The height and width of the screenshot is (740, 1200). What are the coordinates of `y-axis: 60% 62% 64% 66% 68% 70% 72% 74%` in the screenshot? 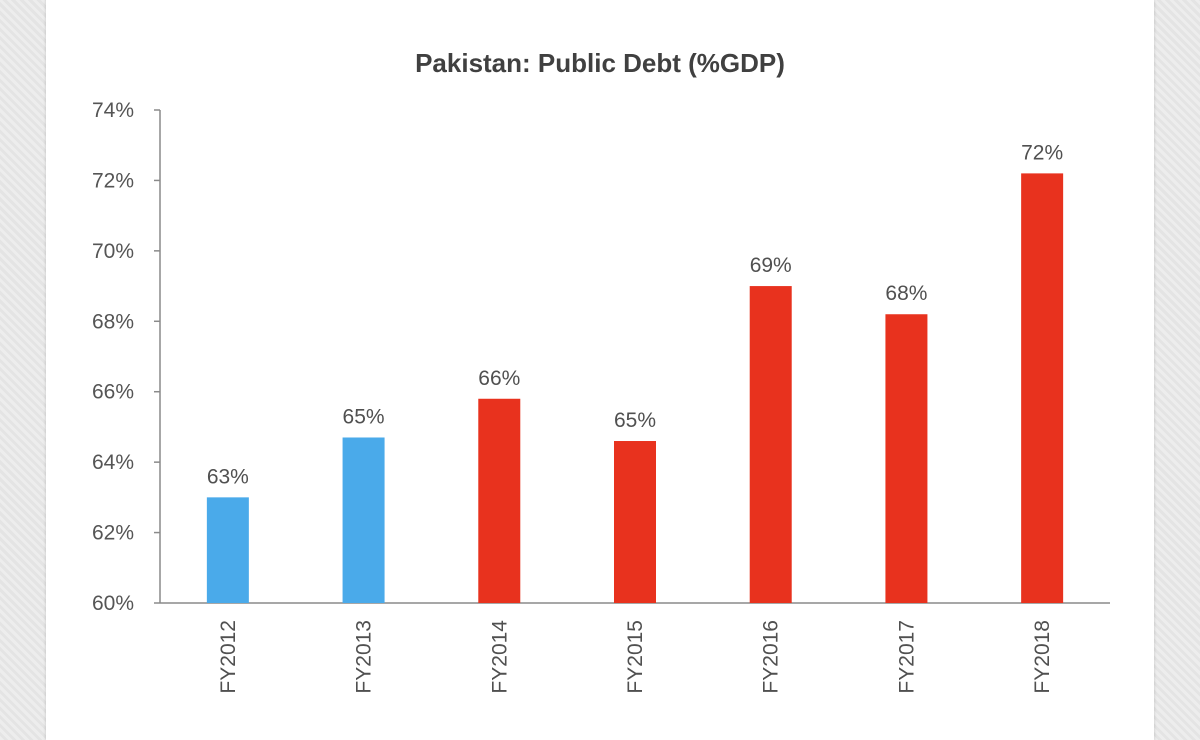 It's located at (126, 357).